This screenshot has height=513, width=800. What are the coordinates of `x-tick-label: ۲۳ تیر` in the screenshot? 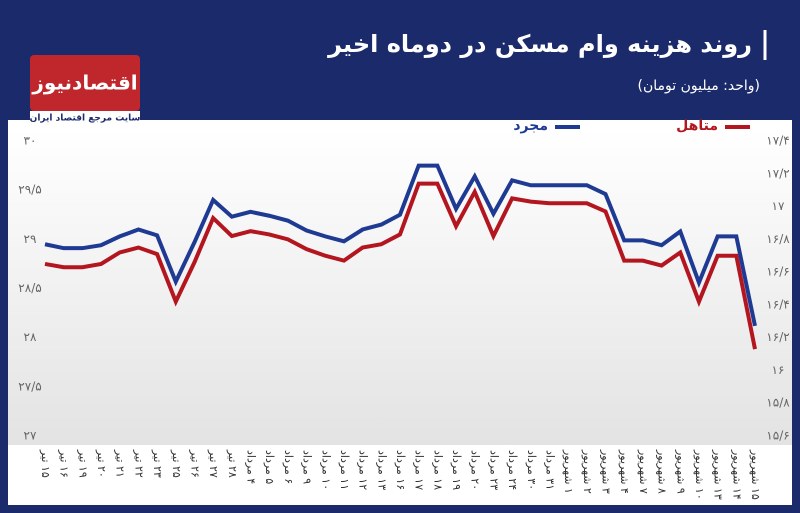 It's located at (157, 463).